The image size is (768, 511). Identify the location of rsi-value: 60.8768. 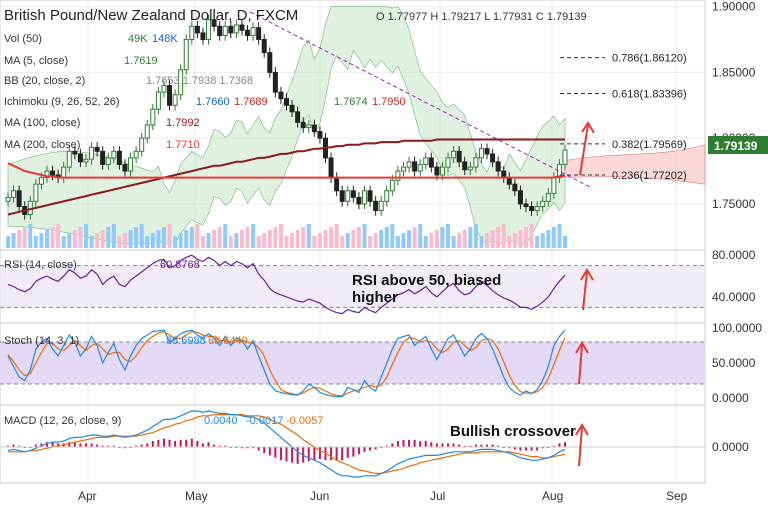
(180, 265).